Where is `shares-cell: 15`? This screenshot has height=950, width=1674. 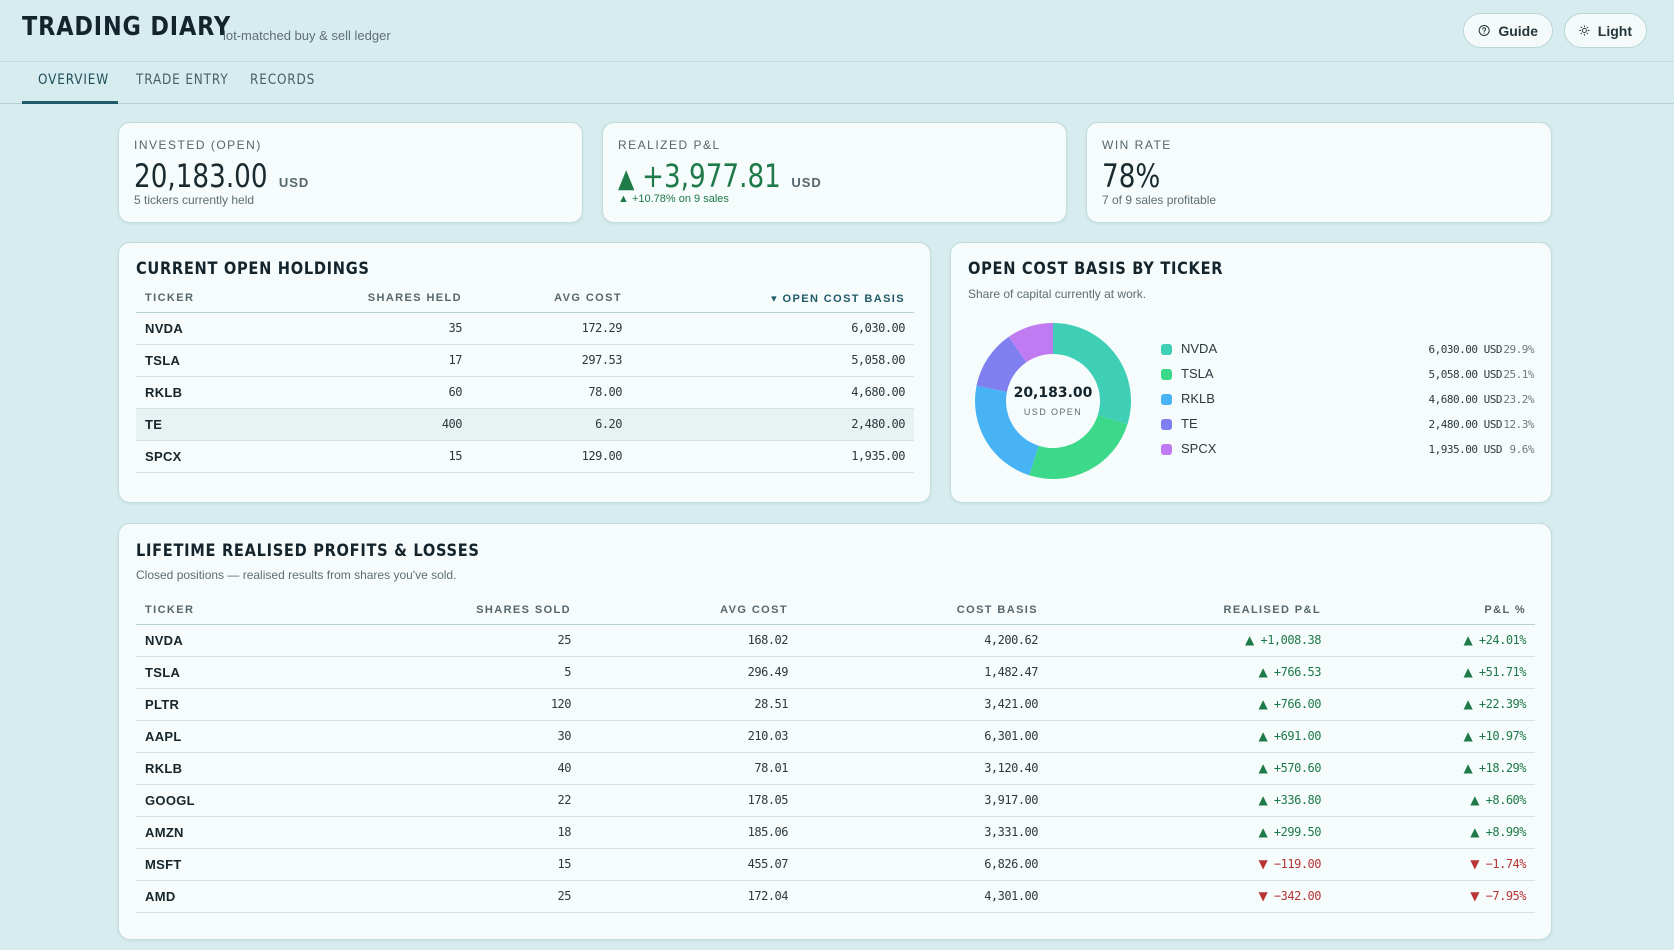
shares-cell: 15 is located at coordinates (378, 456).